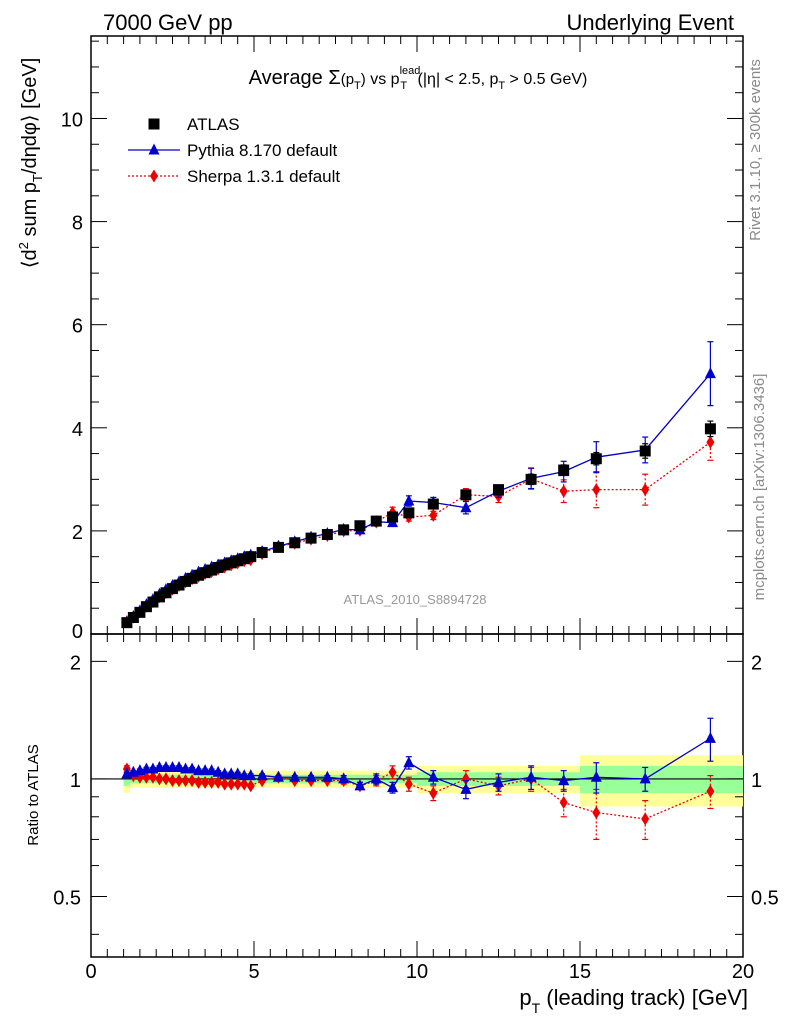  What do you see at coordinates (417, 972) in the screenshot?
I see `x-tick-label: 10` at bounding box center [417, 972].